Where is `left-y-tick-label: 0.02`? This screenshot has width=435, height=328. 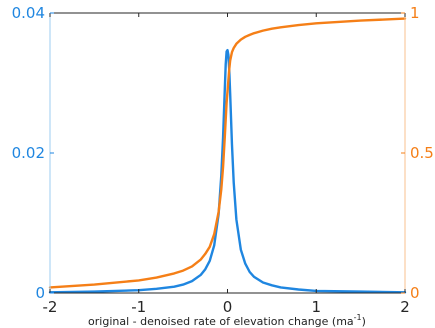 left-y-tick-label: 0.02 is located at coordinates (28, 153).